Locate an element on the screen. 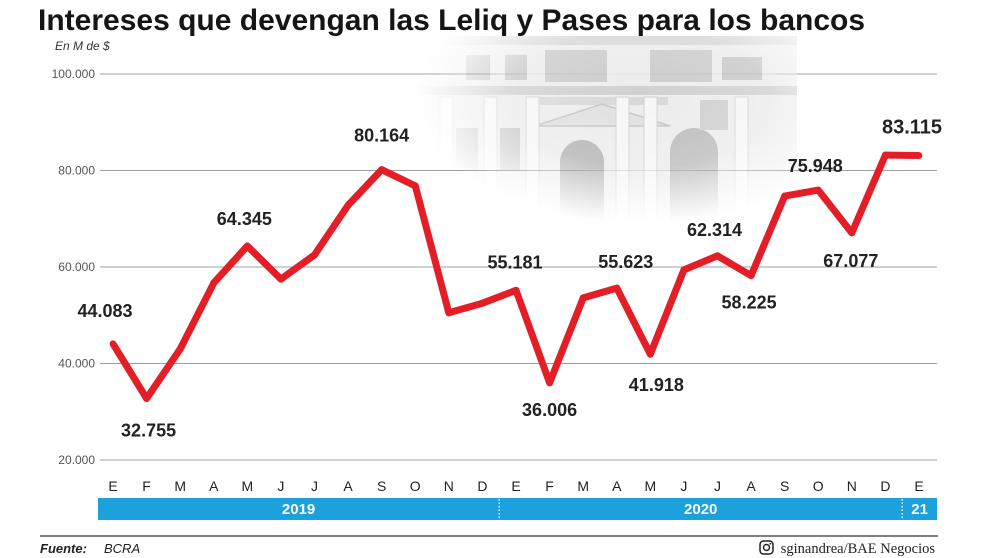 Image resolution: width=992 pixels, height=558 pixels. data-label: 32.755 is located at coordinates (148, 430).